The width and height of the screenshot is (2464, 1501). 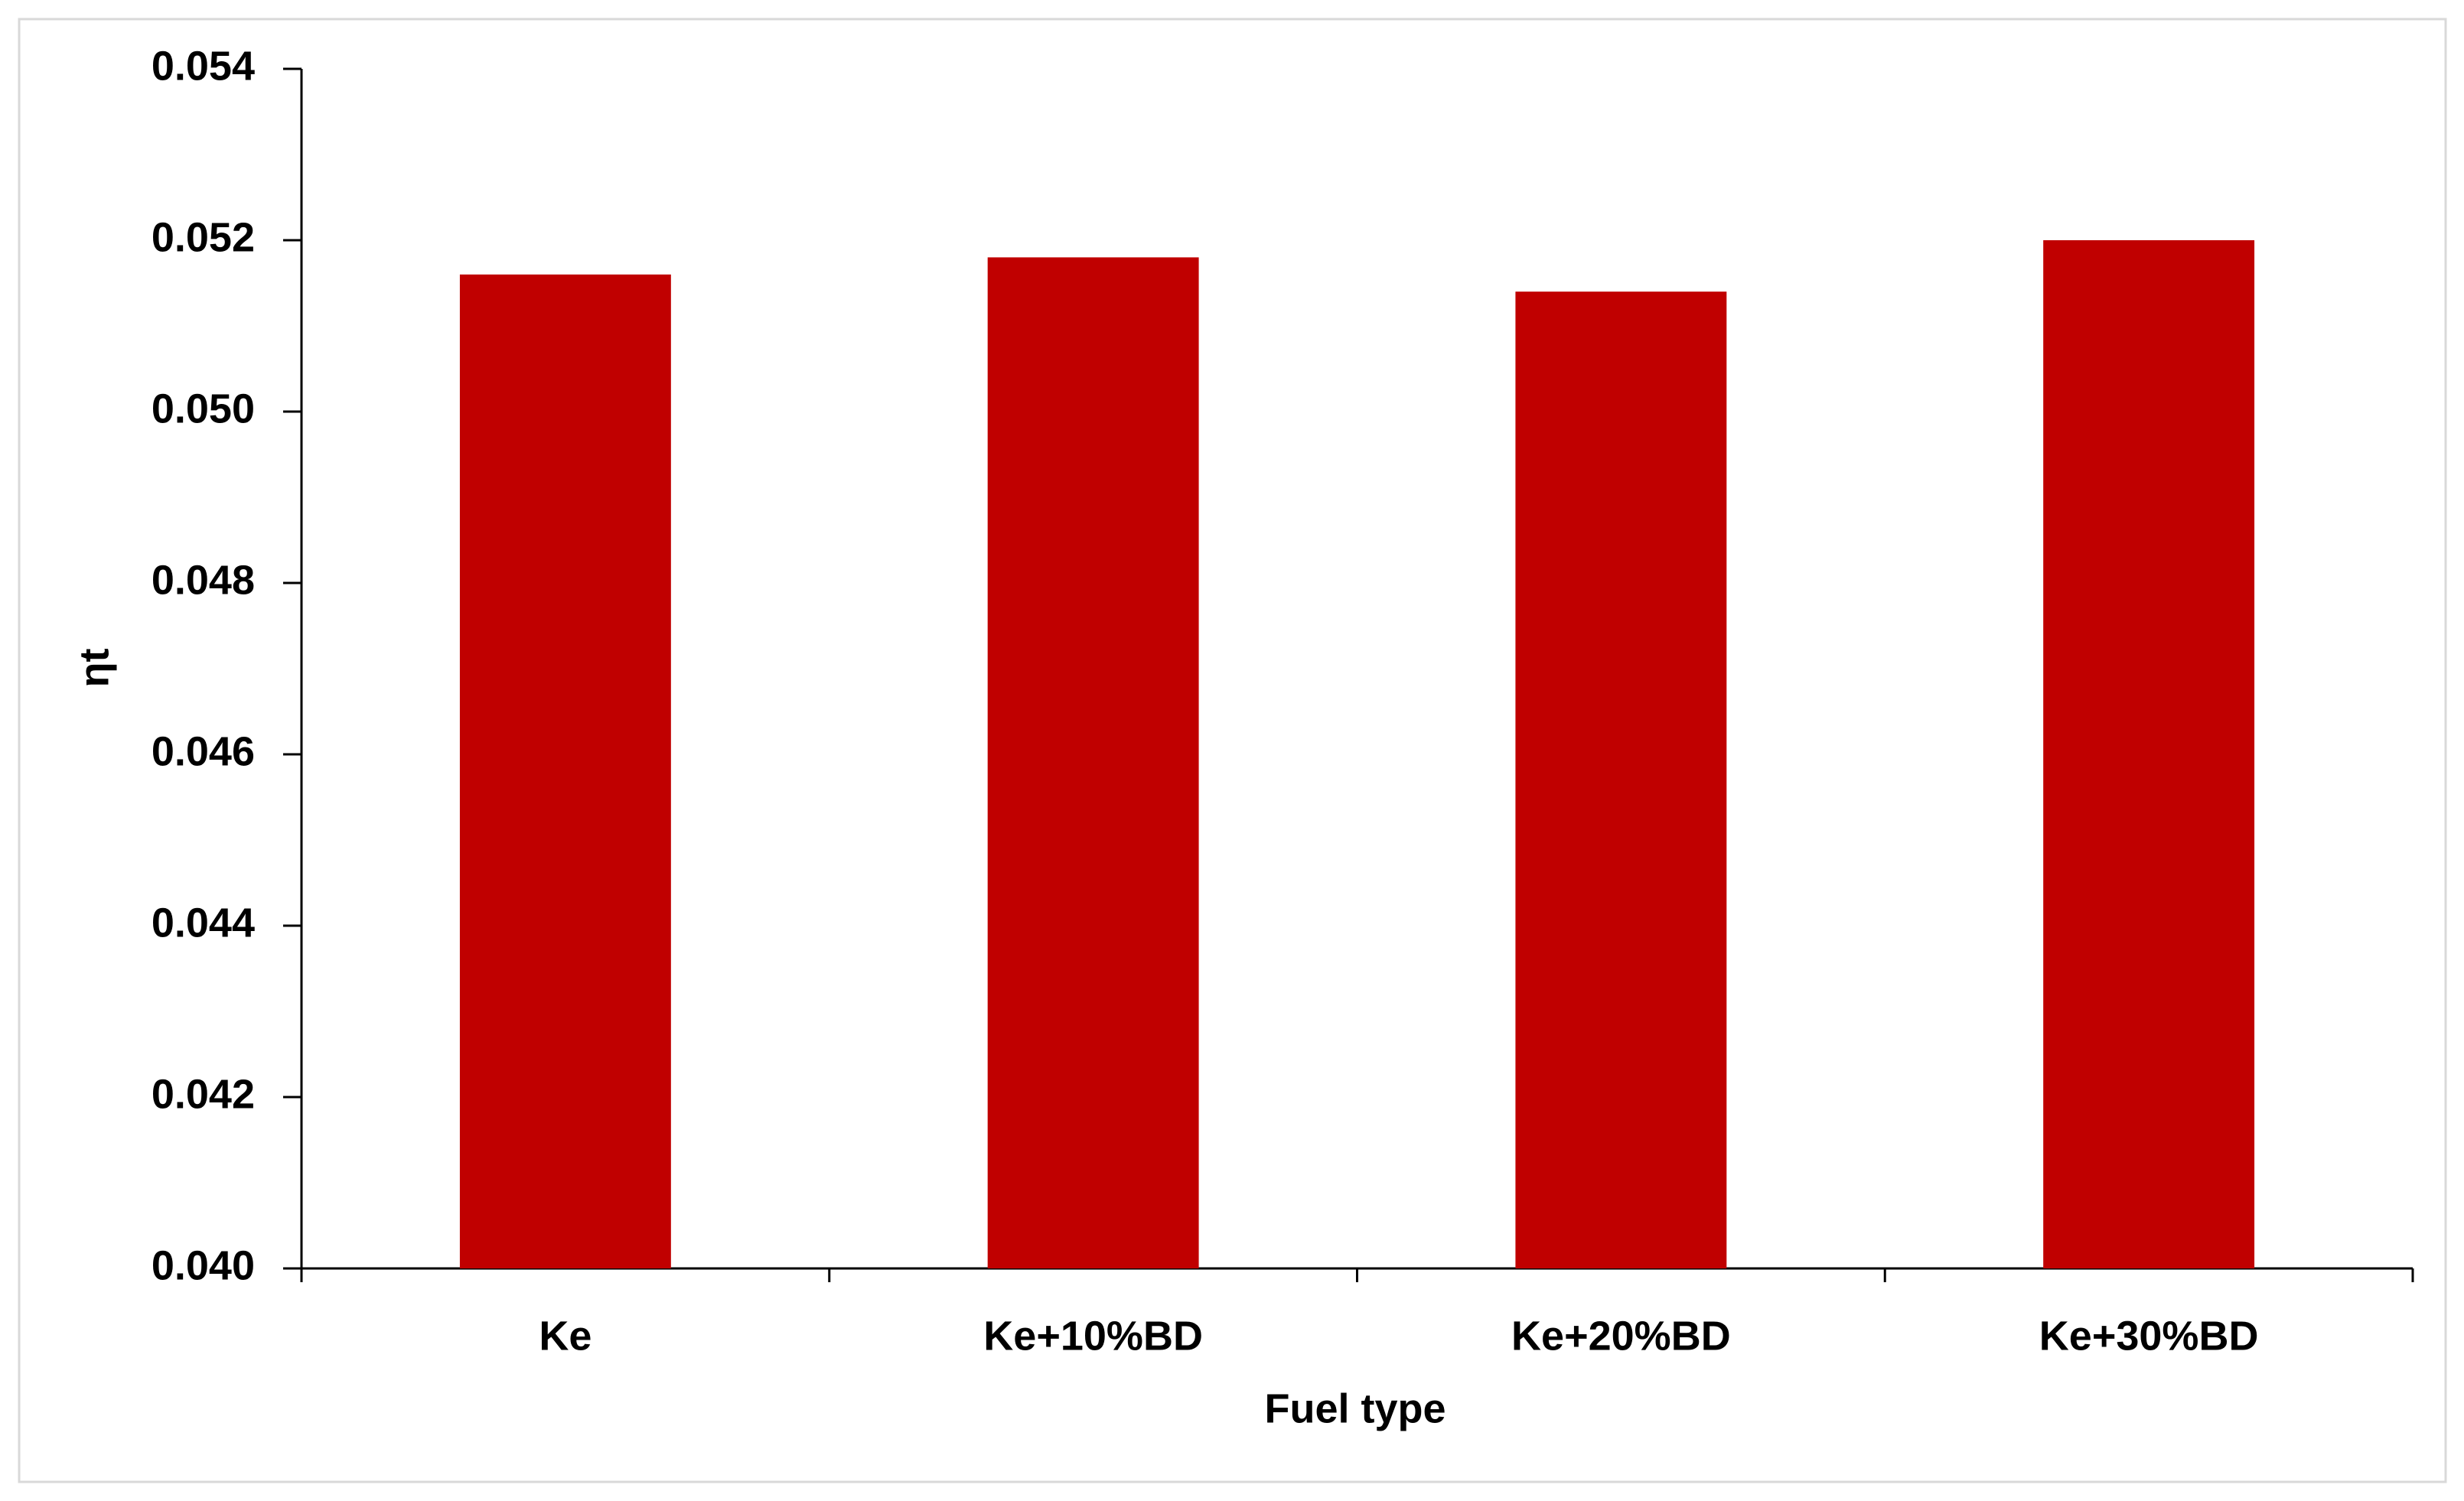 What do you see at coordinates (203, 1265) in the screenshot?
I see `y-tick-label: 0.040` at bounding box center [203, 1265].